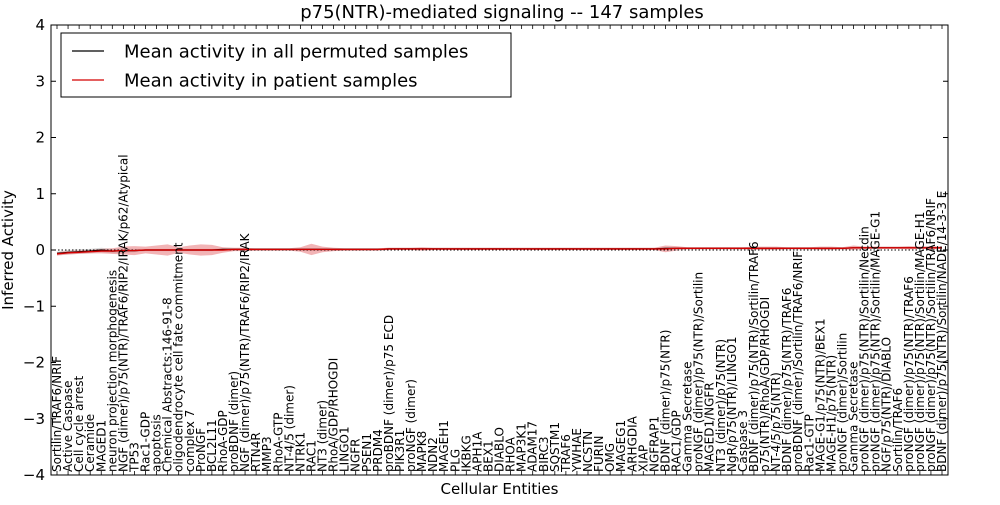 This screenshot has width=1000, height=505. What do you see at coordinates (190, 441) in the screenshot?
I see `x-tick-label: complex 7` at bounding box center [190, 441].